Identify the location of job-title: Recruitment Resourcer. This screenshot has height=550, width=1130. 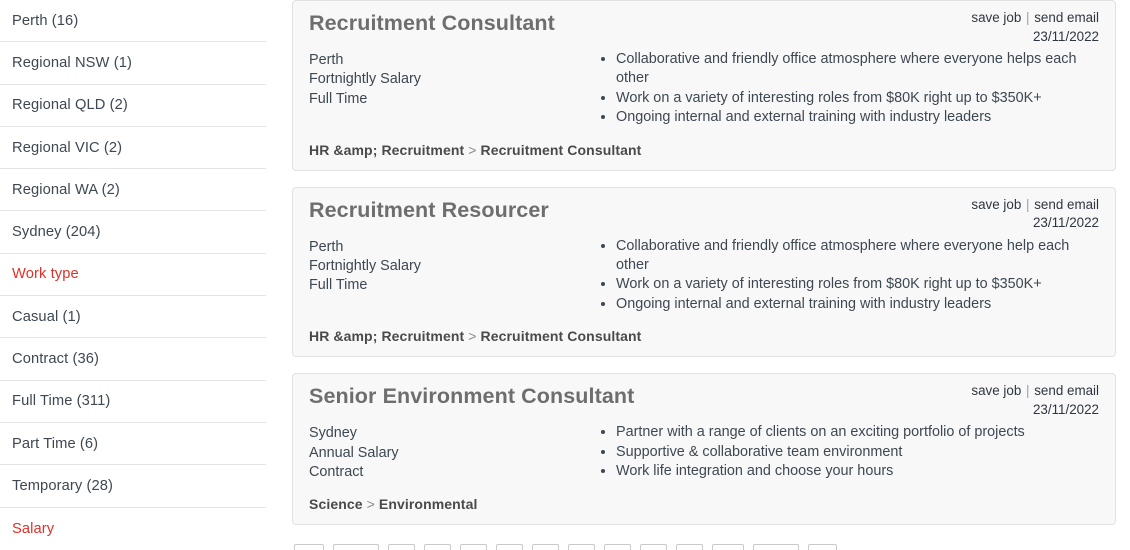
(429, 209).